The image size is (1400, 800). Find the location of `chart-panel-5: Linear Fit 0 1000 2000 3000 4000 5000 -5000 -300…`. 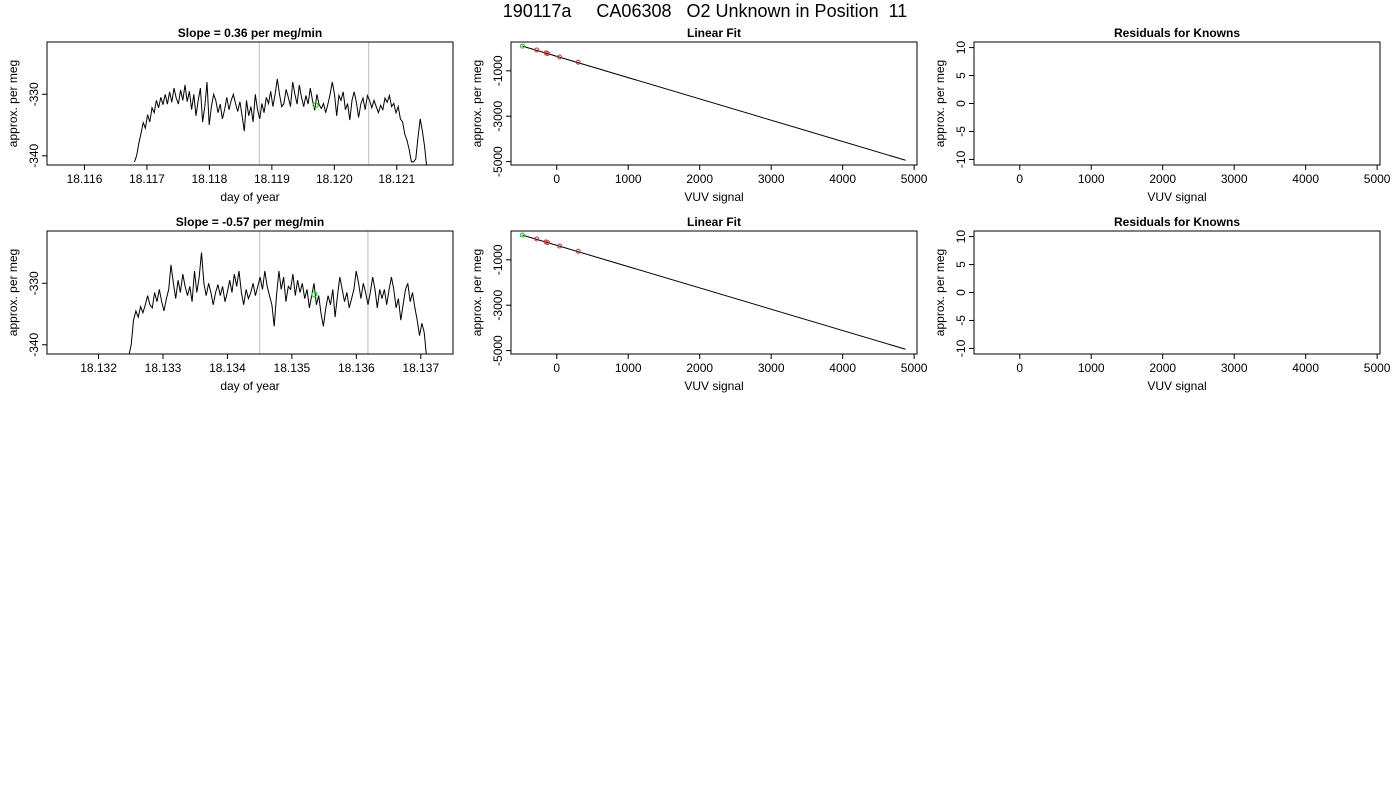

chart-panel-5: Linear Fit 0 1000 2000 3000 4000 5000 -5000 -300… is located at coordinates (699, 304).